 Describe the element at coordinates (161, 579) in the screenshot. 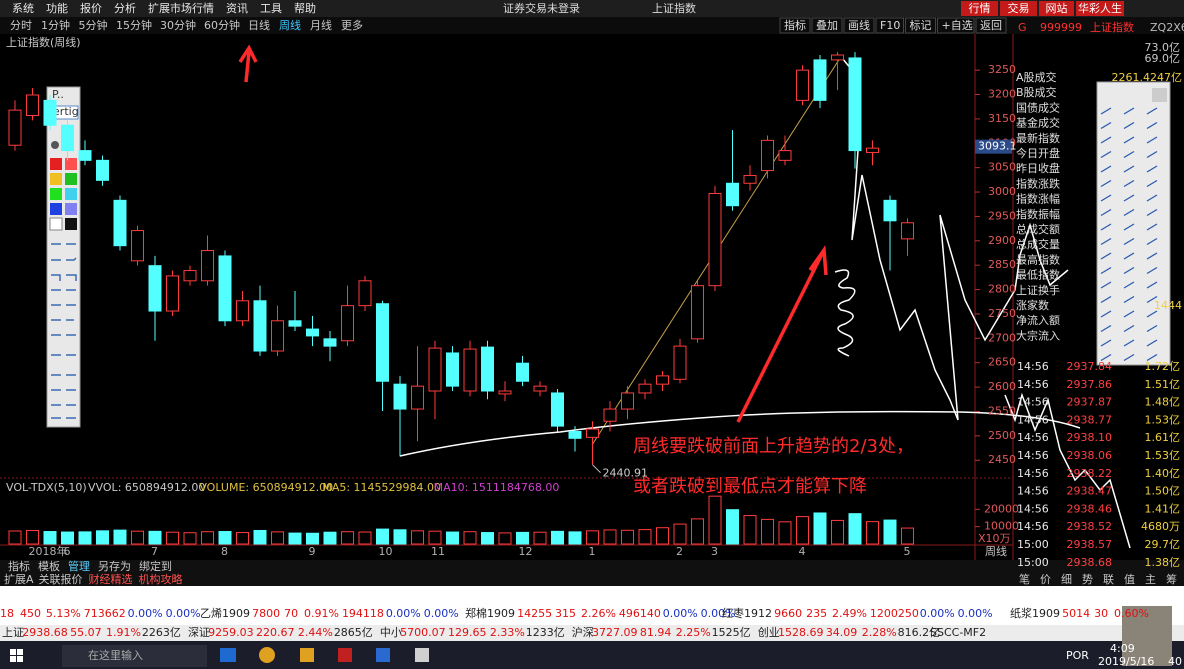

I see `lower-tab: 机构攻略` at that location.